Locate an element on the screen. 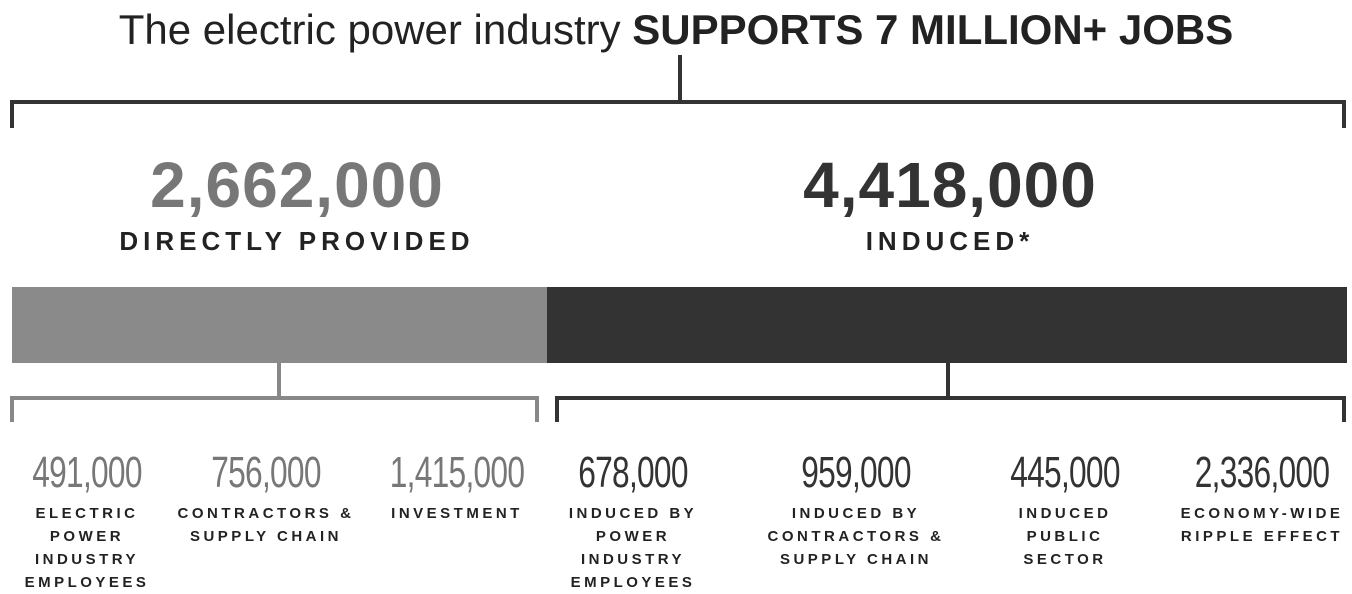 This screenshot has height=594, width=1352. title-emphasis: SUPPORTS 7 MILLION+ JOBS is located at coordinates (933, 29).